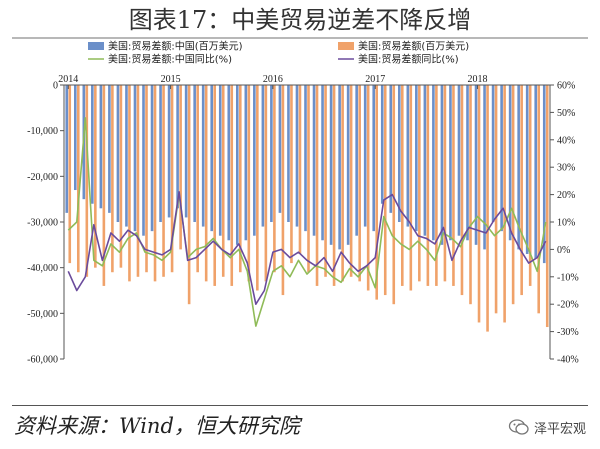 Image resolution: width=600 pixels, height=449 pixels. I want to click on brand-label: 泽平宏观, so click(559, 429).